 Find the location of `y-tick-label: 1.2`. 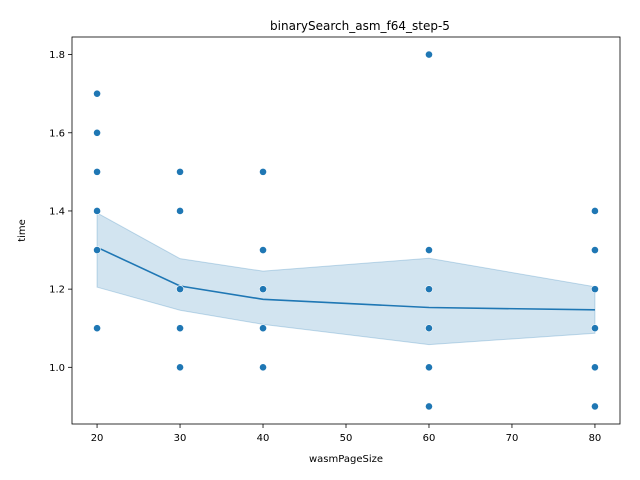

y-tick-label: 1.2 is located at coordinates (57, 290).